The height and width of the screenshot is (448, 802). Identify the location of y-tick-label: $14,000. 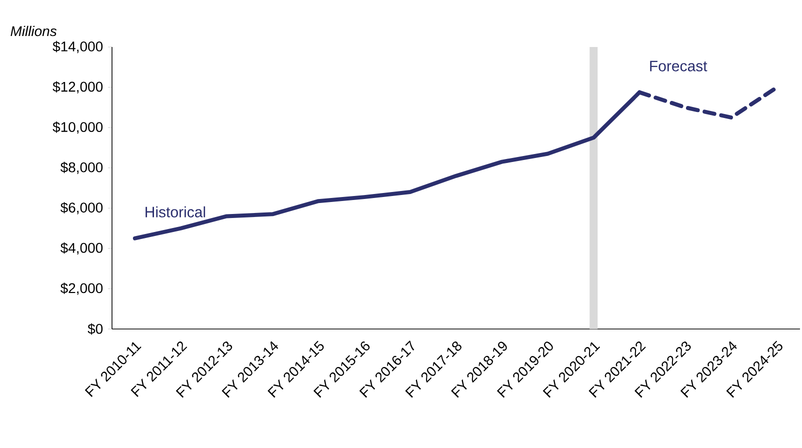
(77, 47).